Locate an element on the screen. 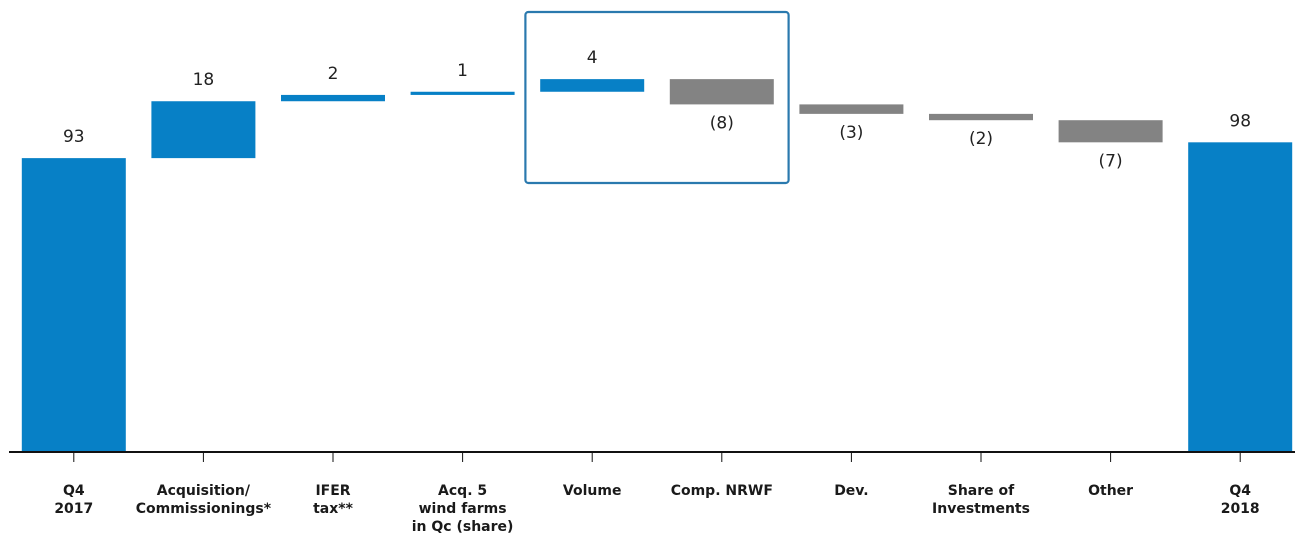 This screenshot has width=1295, height=550. value-label-other: (7) is located at coordinates (1111, 161).